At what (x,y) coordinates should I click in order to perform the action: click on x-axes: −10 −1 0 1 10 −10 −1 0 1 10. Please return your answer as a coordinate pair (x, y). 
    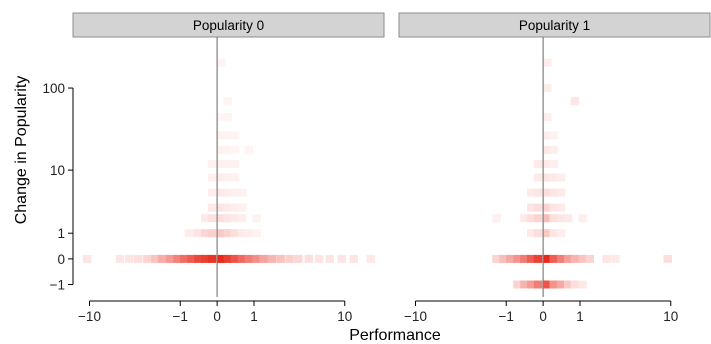
    Looking at the image, I should click on (378, 312).